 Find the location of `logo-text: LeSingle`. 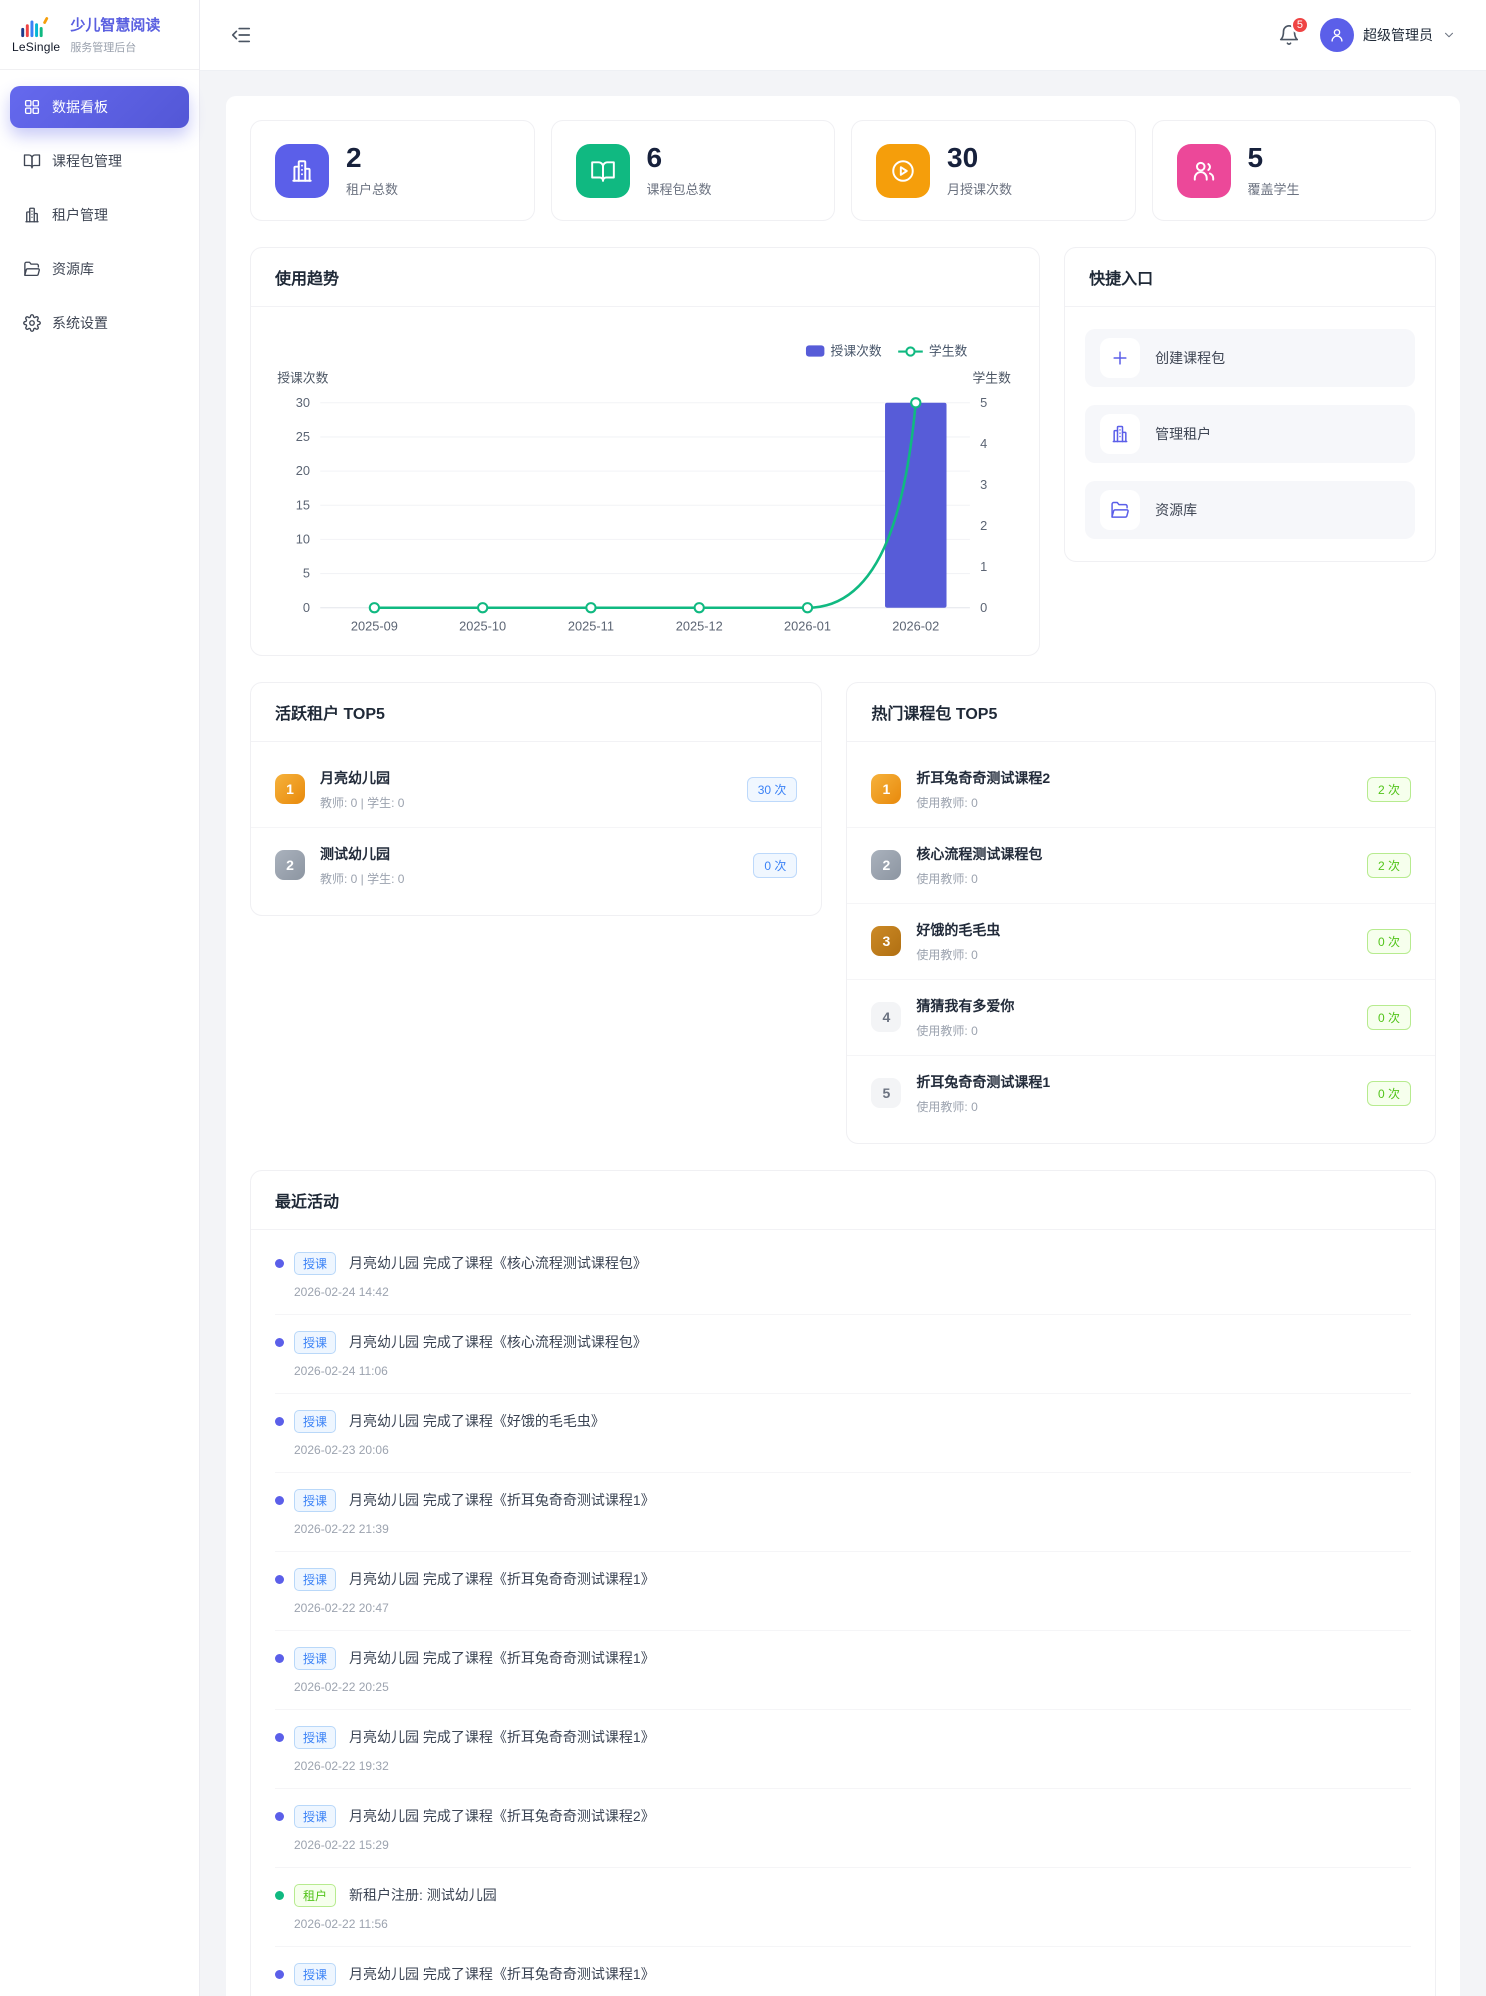

logo-text: LeSingle is located at coordinates (36, 47).